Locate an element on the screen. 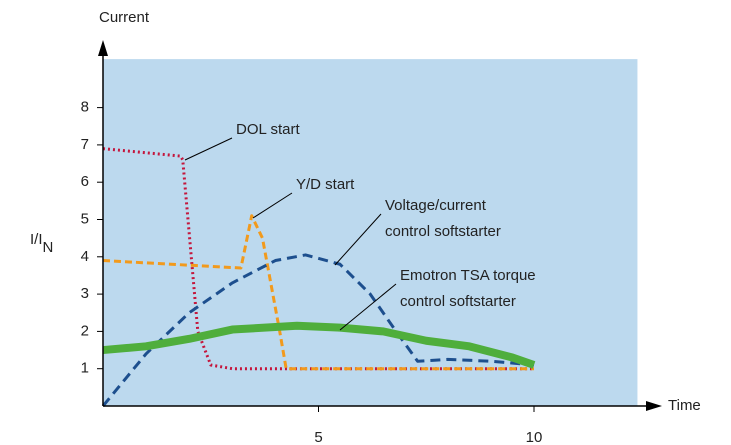  x-tick-label: 5 is located at coordinates (318, 437).